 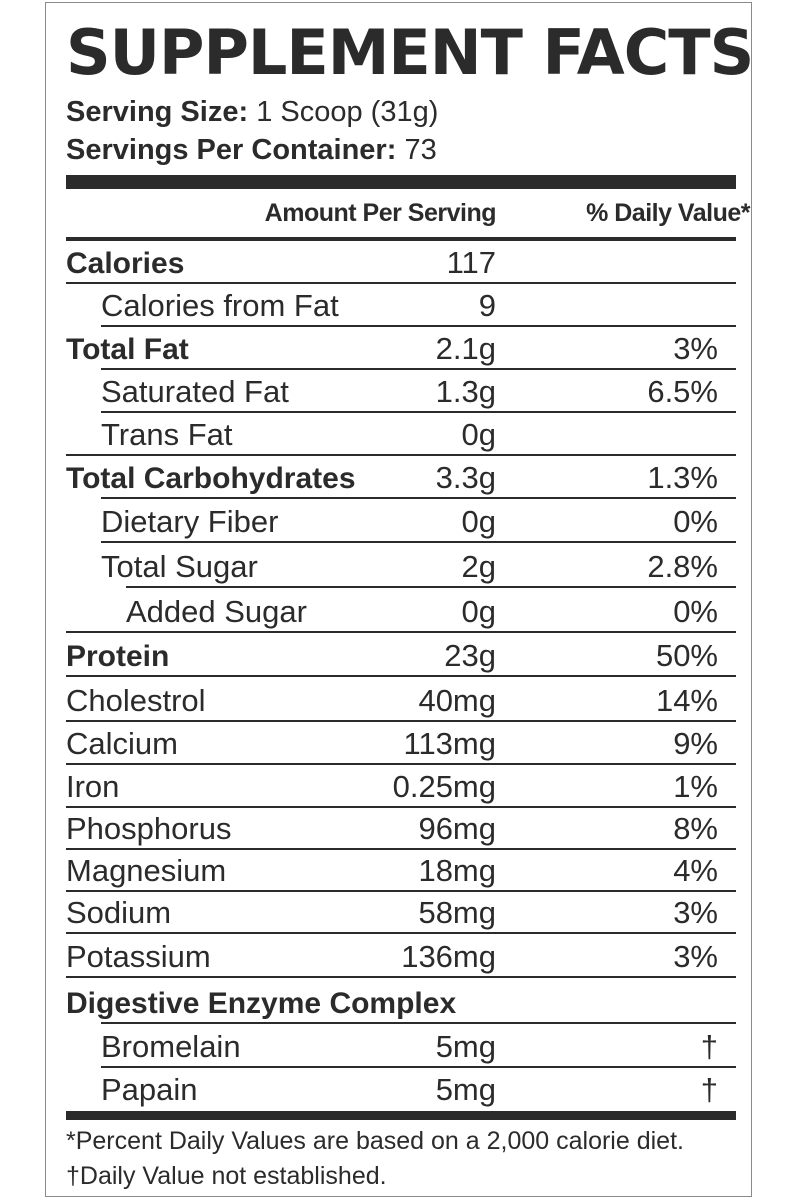 What do you see at coordinates (125, 263) in the screenshot?
I see `nutrient-name: Calories` at bounding box center [125, 263].